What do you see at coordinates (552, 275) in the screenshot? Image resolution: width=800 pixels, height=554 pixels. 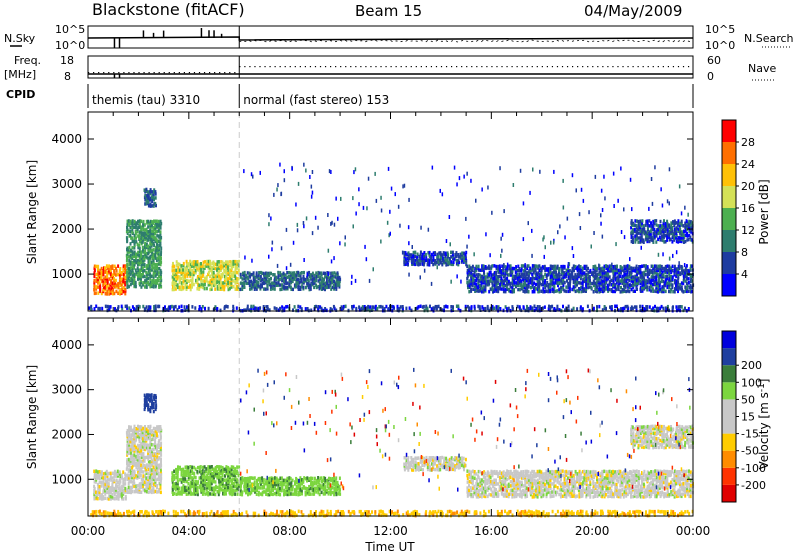 I see `cell-2077` at bounding box center [552, 275].